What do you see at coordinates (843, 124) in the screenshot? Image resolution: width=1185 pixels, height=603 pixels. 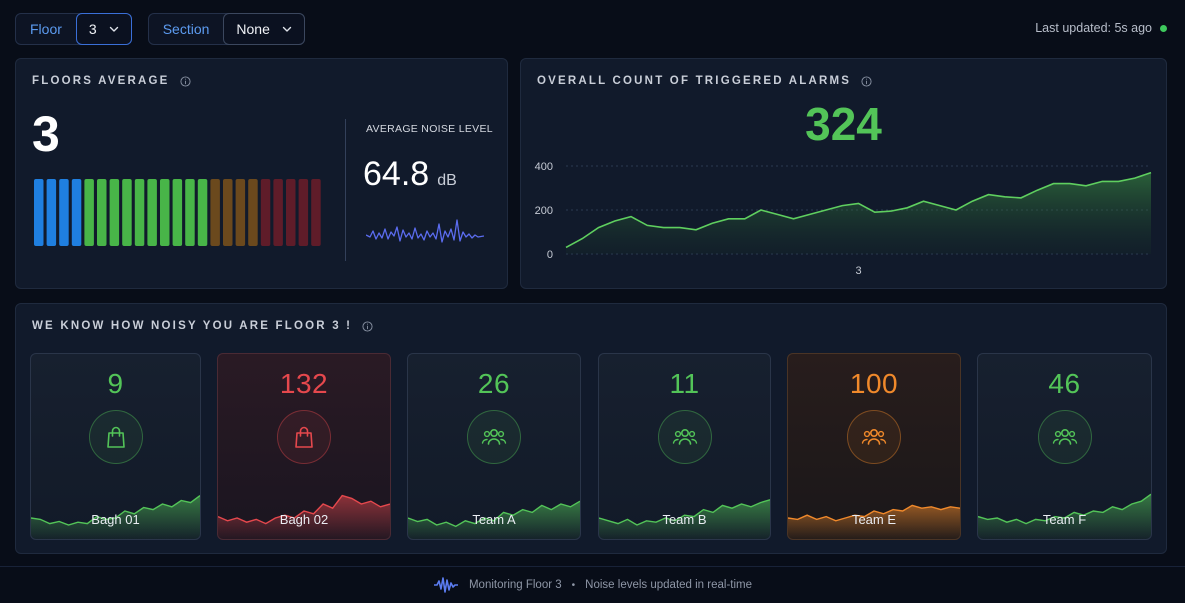 I see `alarm-count-value: 324` at bounding box center [843, 124].